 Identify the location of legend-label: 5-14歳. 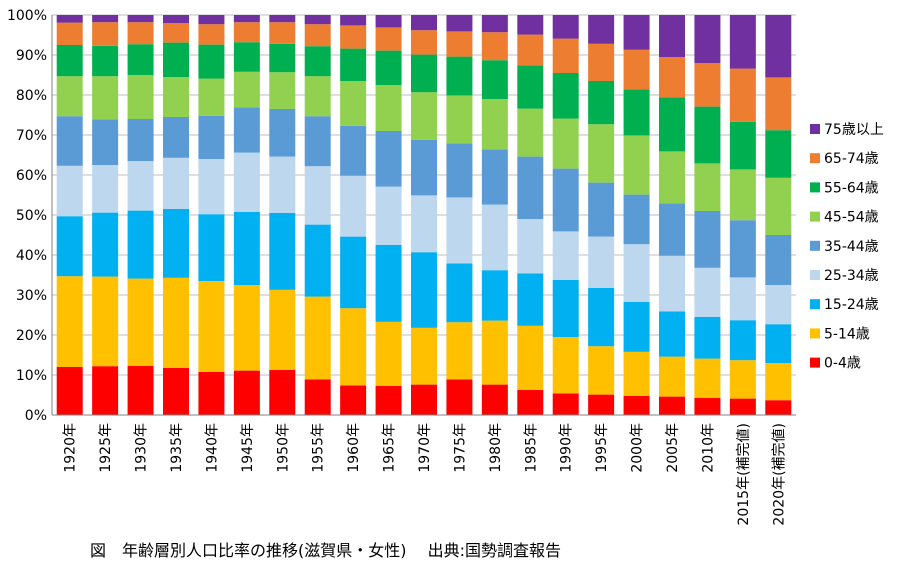
(847, 334).